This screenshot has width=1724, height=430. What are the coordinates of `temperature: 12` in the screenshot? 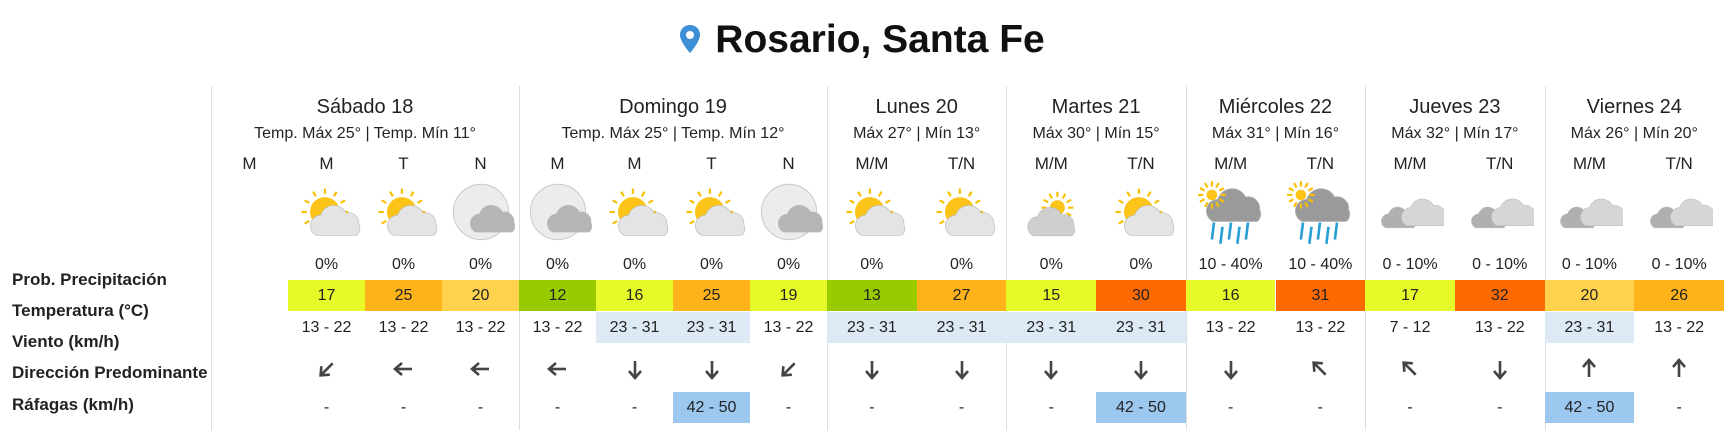 It's located at (557, 295).